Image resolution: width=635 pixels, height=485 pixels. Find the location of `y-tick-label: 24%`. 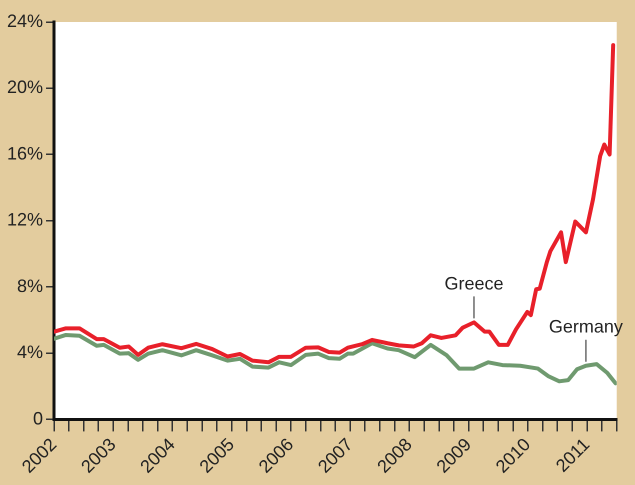

y-tick-label: 24% is located at coordinates (25, 20).